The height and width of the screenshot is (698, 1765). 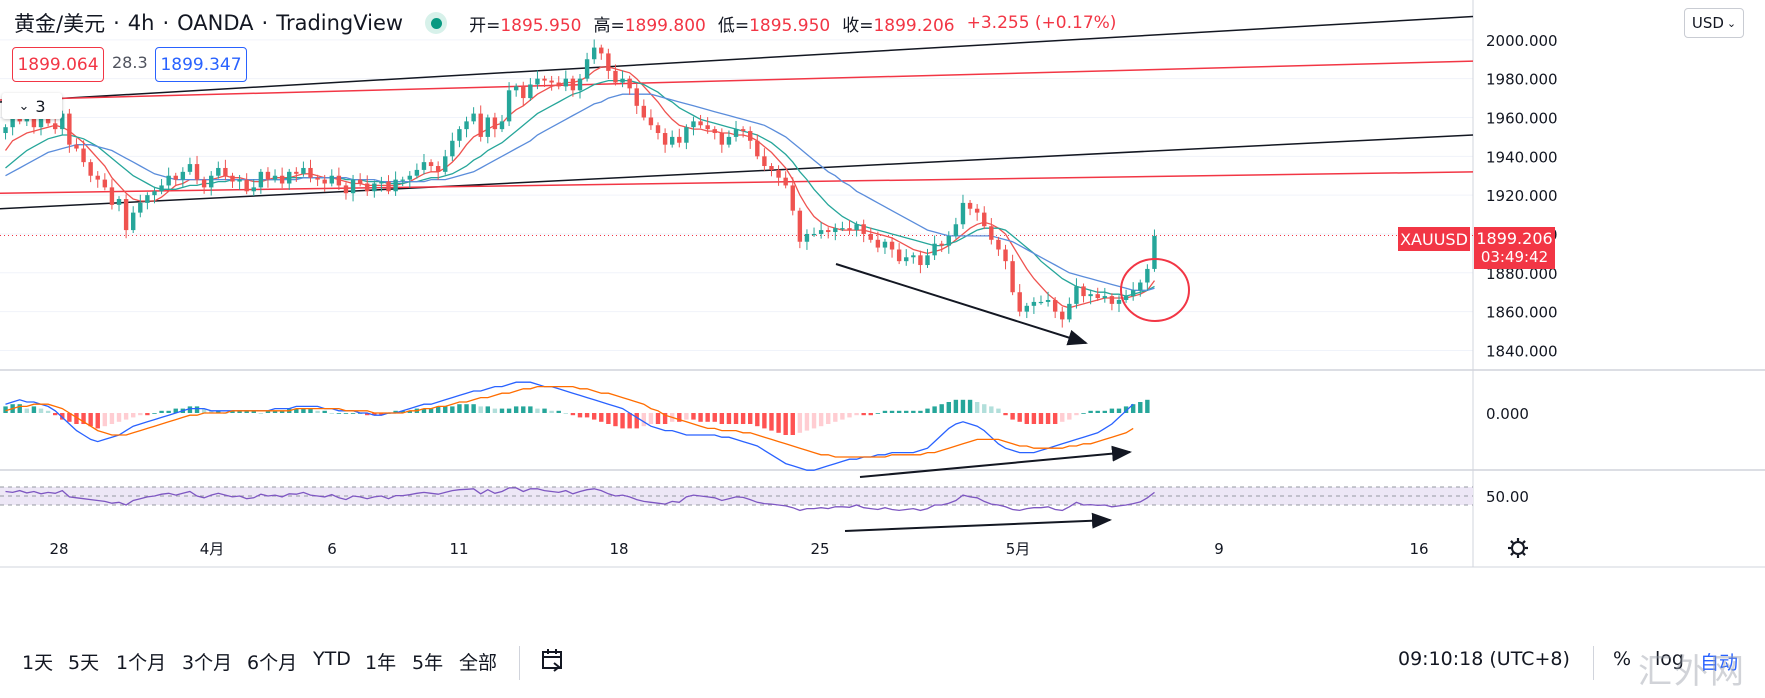 I want to click on macd-pane, so click(x=576, y=426).